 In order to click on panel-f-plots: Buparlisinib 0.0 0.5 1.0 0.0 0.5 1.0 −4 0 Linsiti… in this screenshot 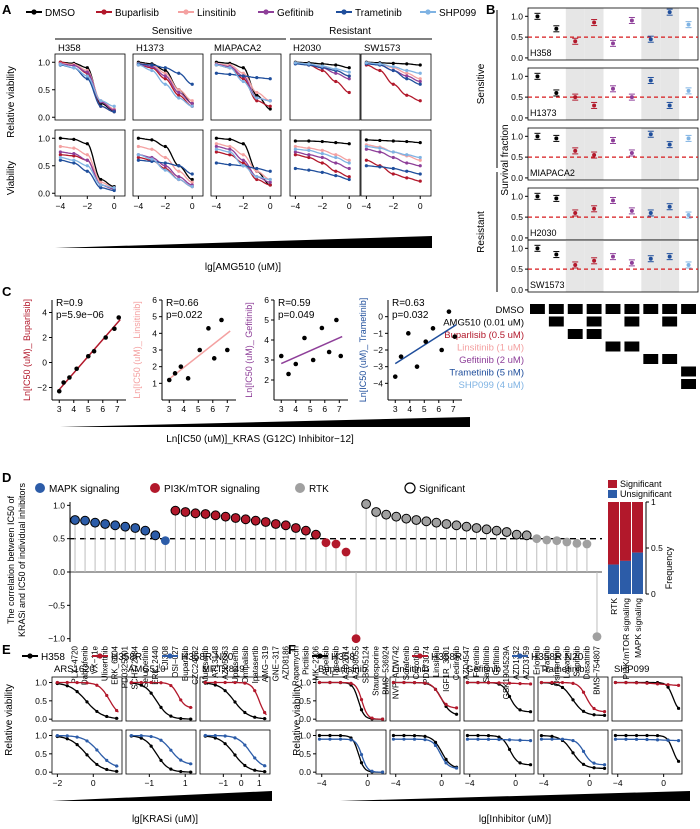, I will do `click(491, 726)`.